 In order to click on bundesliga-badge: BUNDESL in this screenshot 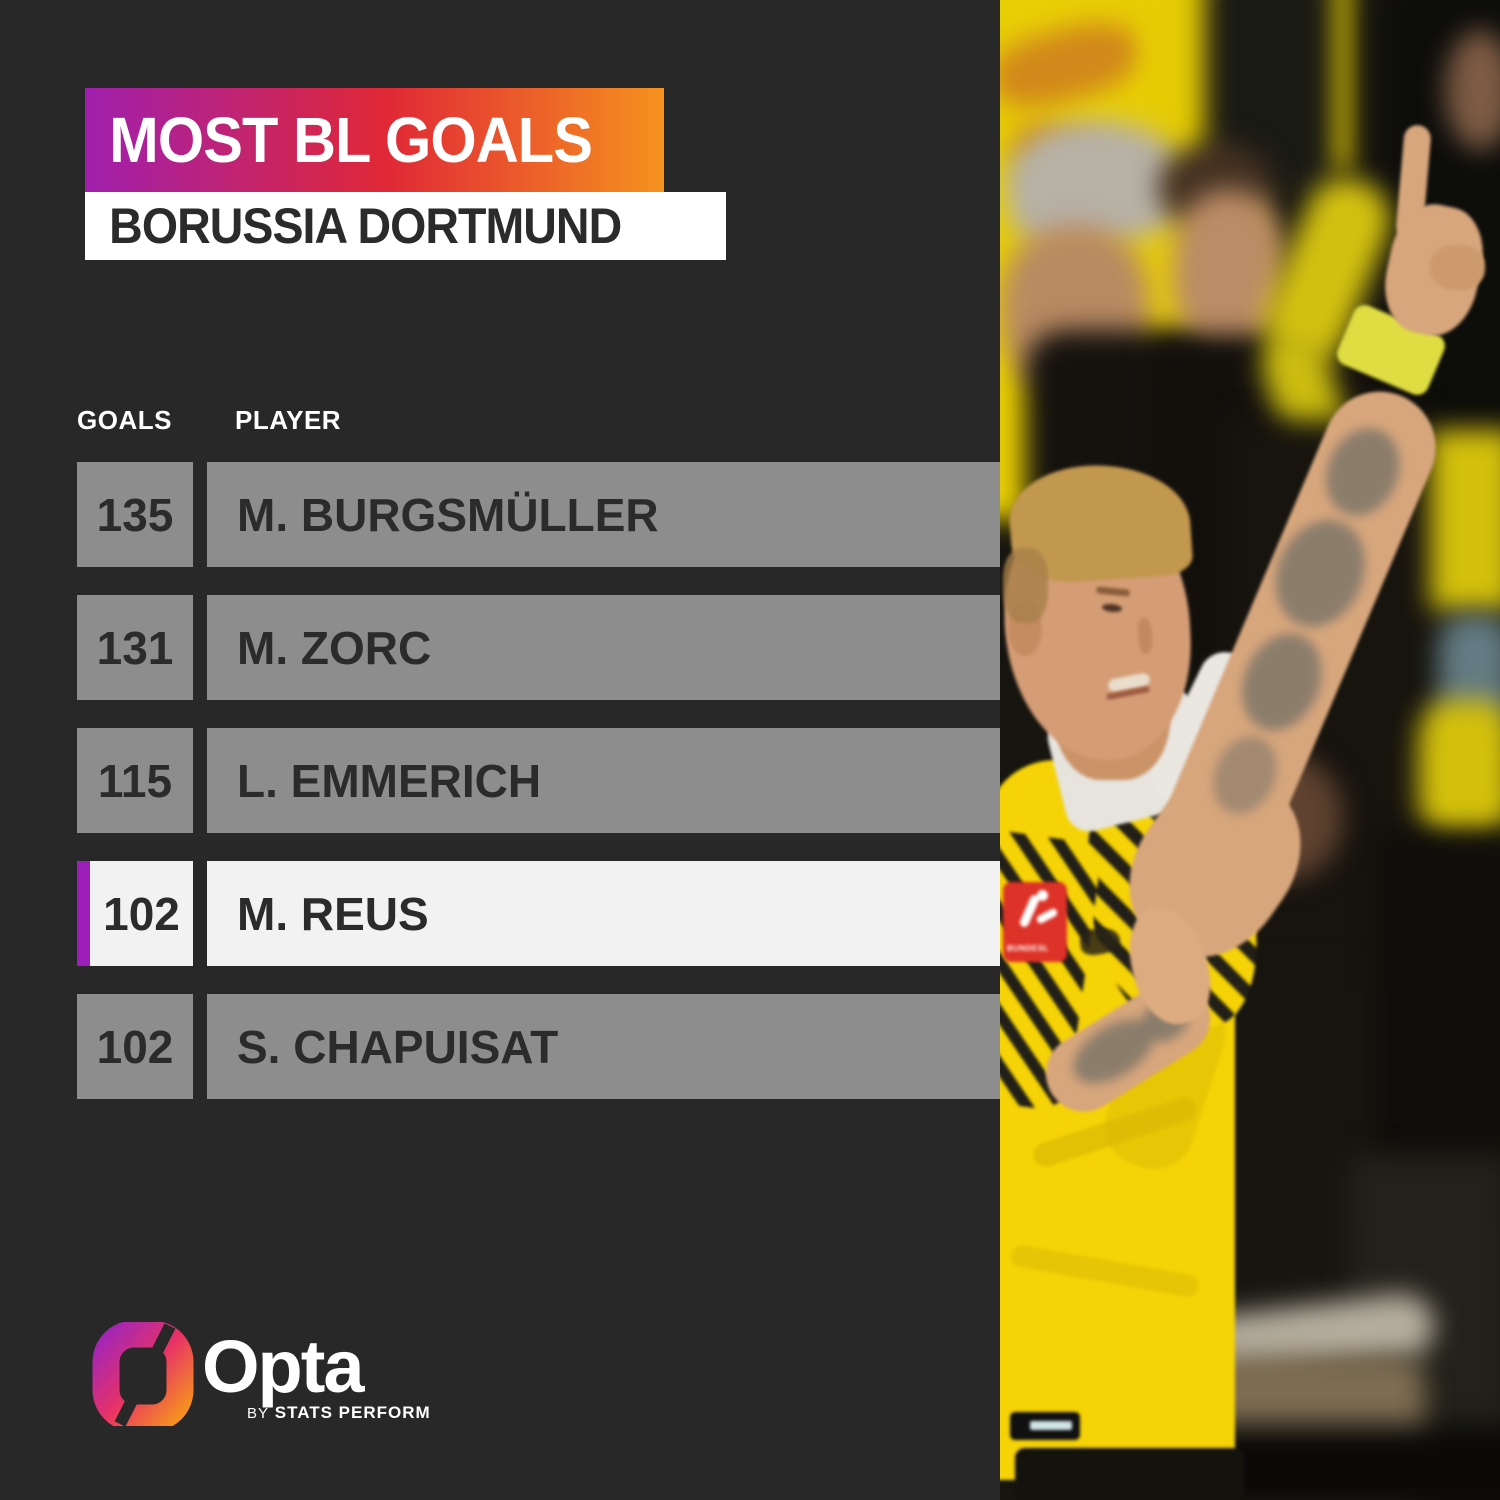, I will do `click(1035, 922)`.